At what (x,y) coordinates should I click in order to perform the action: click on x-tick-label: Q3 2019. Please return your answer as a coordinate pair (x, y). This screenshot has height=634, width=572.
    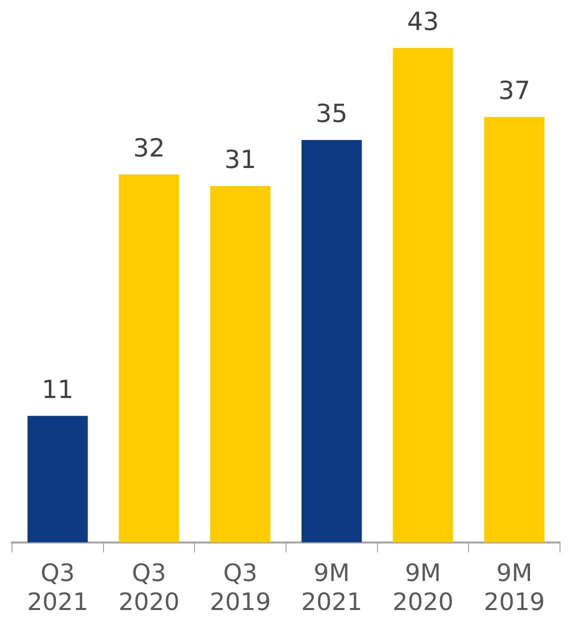
    Looking at the image, I should click on (240, 587).